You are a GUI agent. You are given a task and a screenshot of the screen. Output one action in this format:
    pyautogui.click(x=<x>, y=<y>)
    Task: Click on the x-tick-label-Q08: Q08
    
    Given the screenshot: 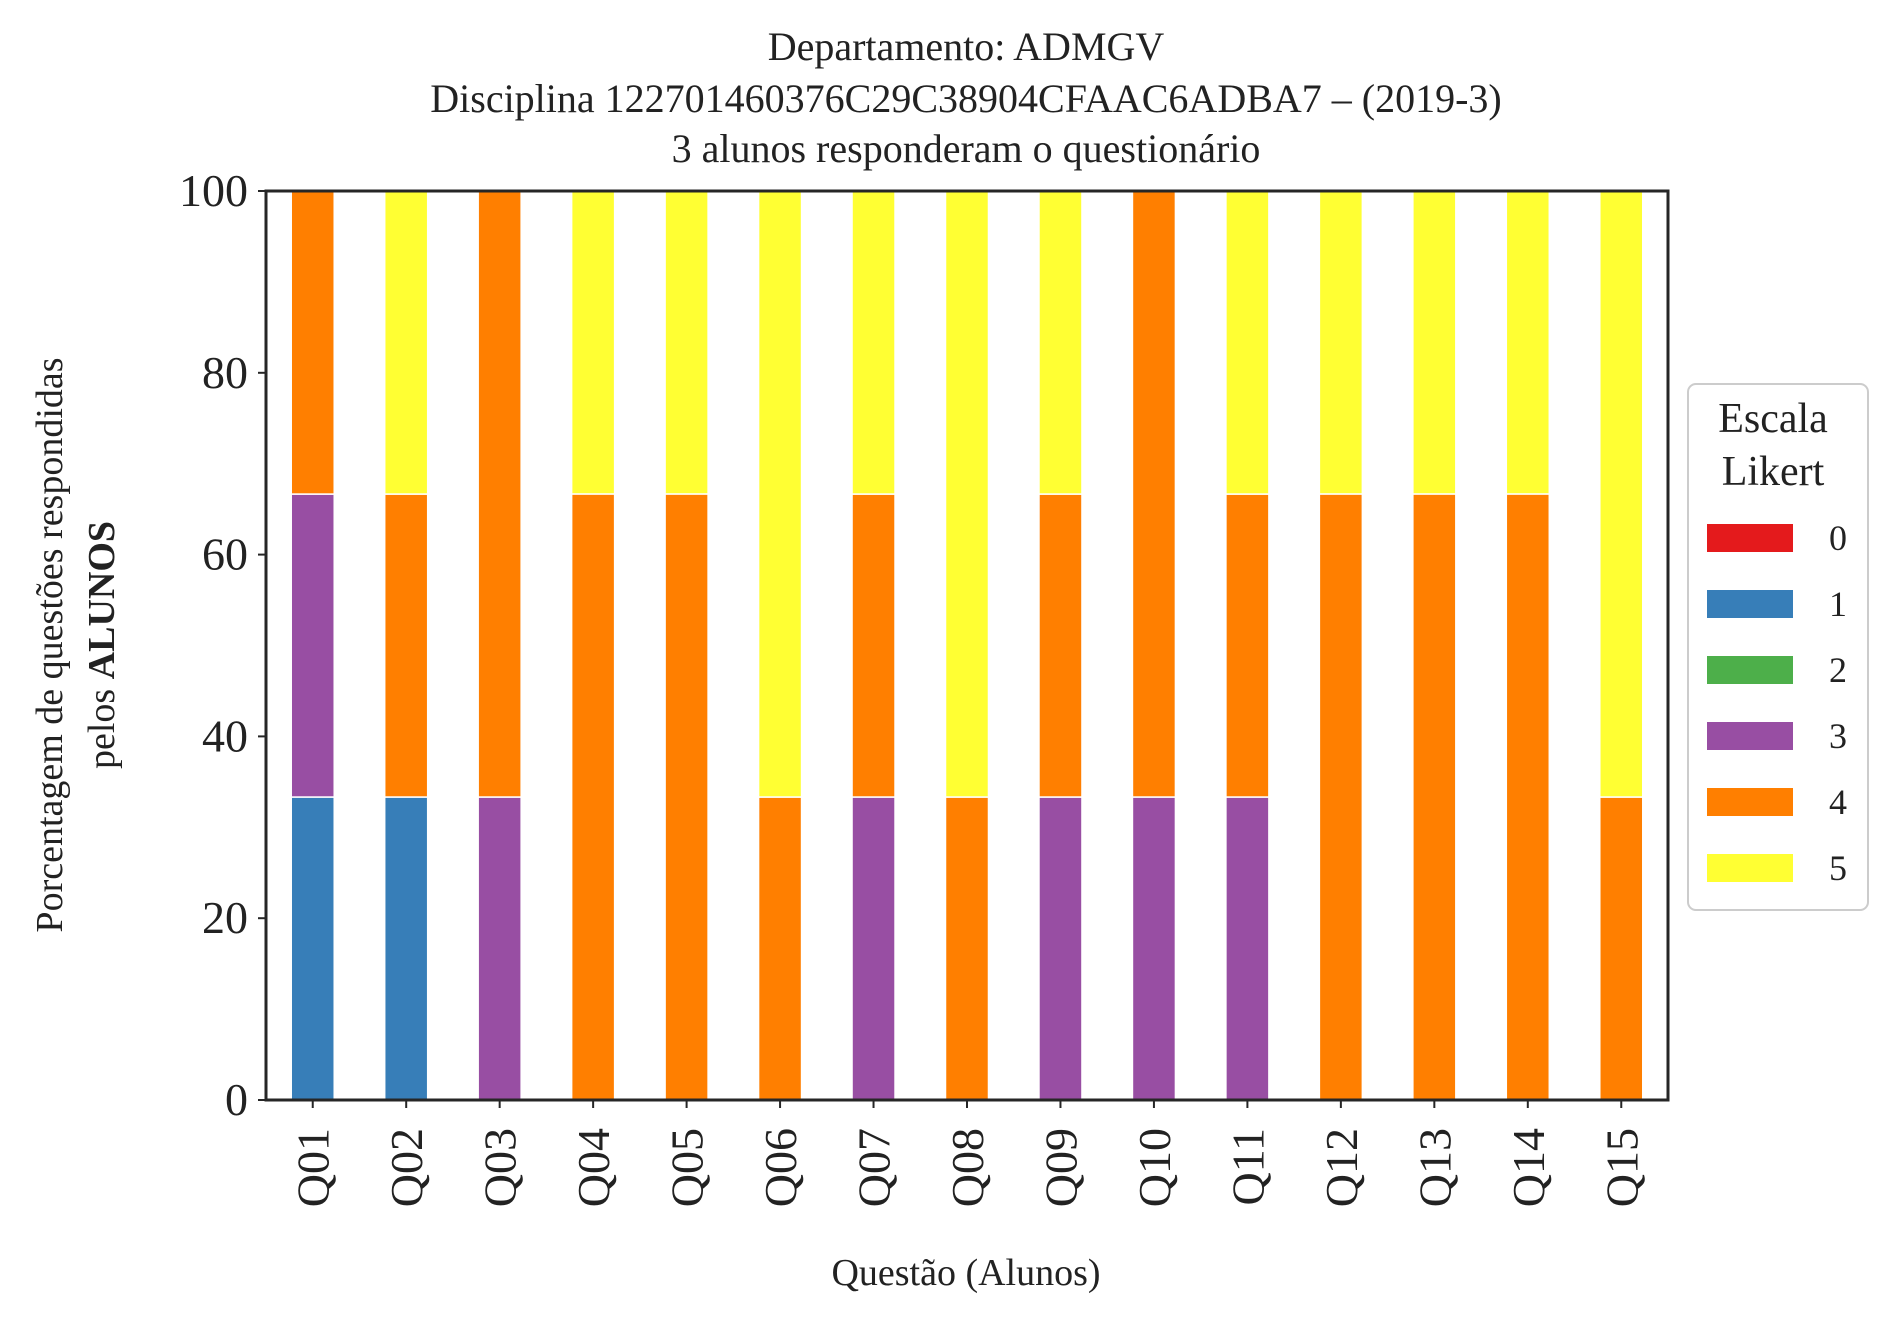 What is the action you would take?
    pyautogui.click(x=967, y=1167)
    